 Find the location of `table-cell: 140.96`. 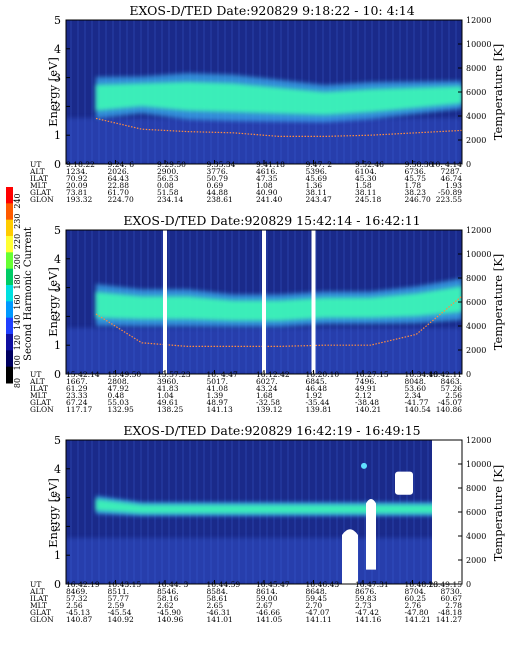

table-cell: 140.96 is located at coordinates (170, 619).